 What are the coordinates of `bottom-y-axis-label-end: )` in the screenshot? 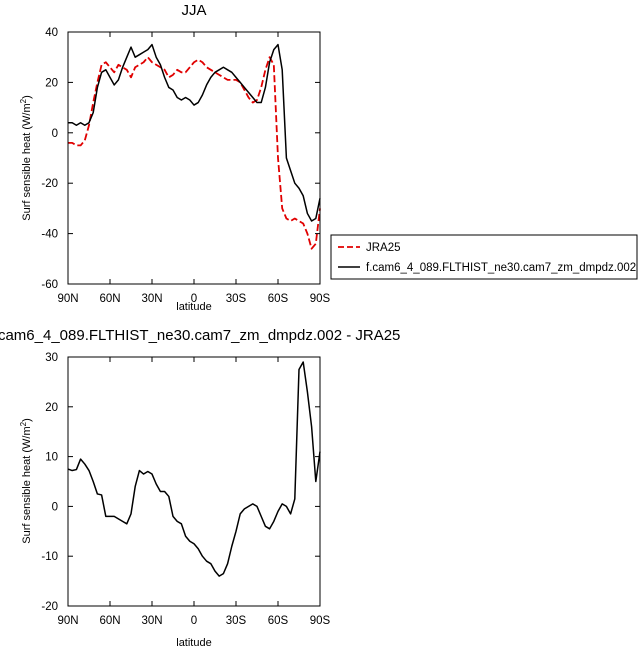 It's located at (27, 420).